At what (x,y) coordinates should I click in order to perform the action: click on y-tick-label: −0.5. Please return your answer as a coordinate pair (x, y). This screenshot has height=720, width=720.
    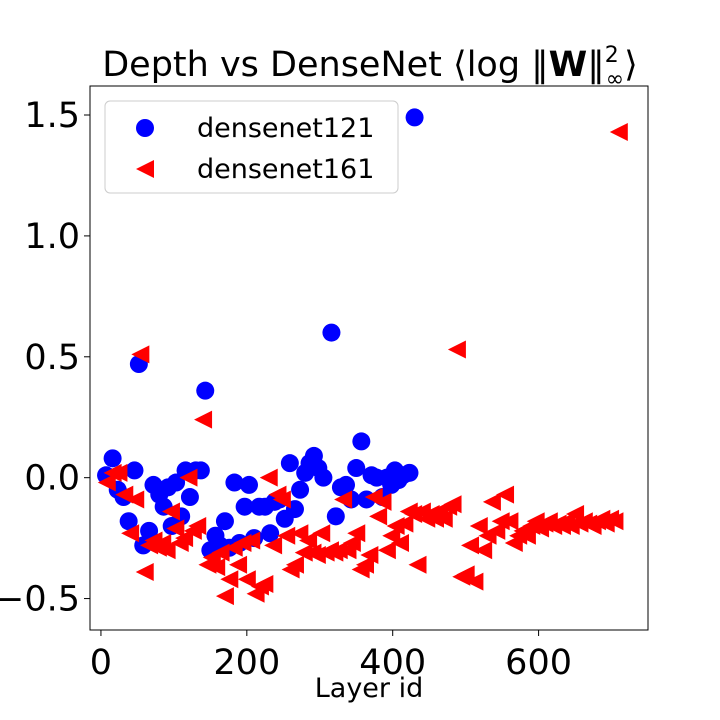
    Looking at the image, I should click on (40, 600).